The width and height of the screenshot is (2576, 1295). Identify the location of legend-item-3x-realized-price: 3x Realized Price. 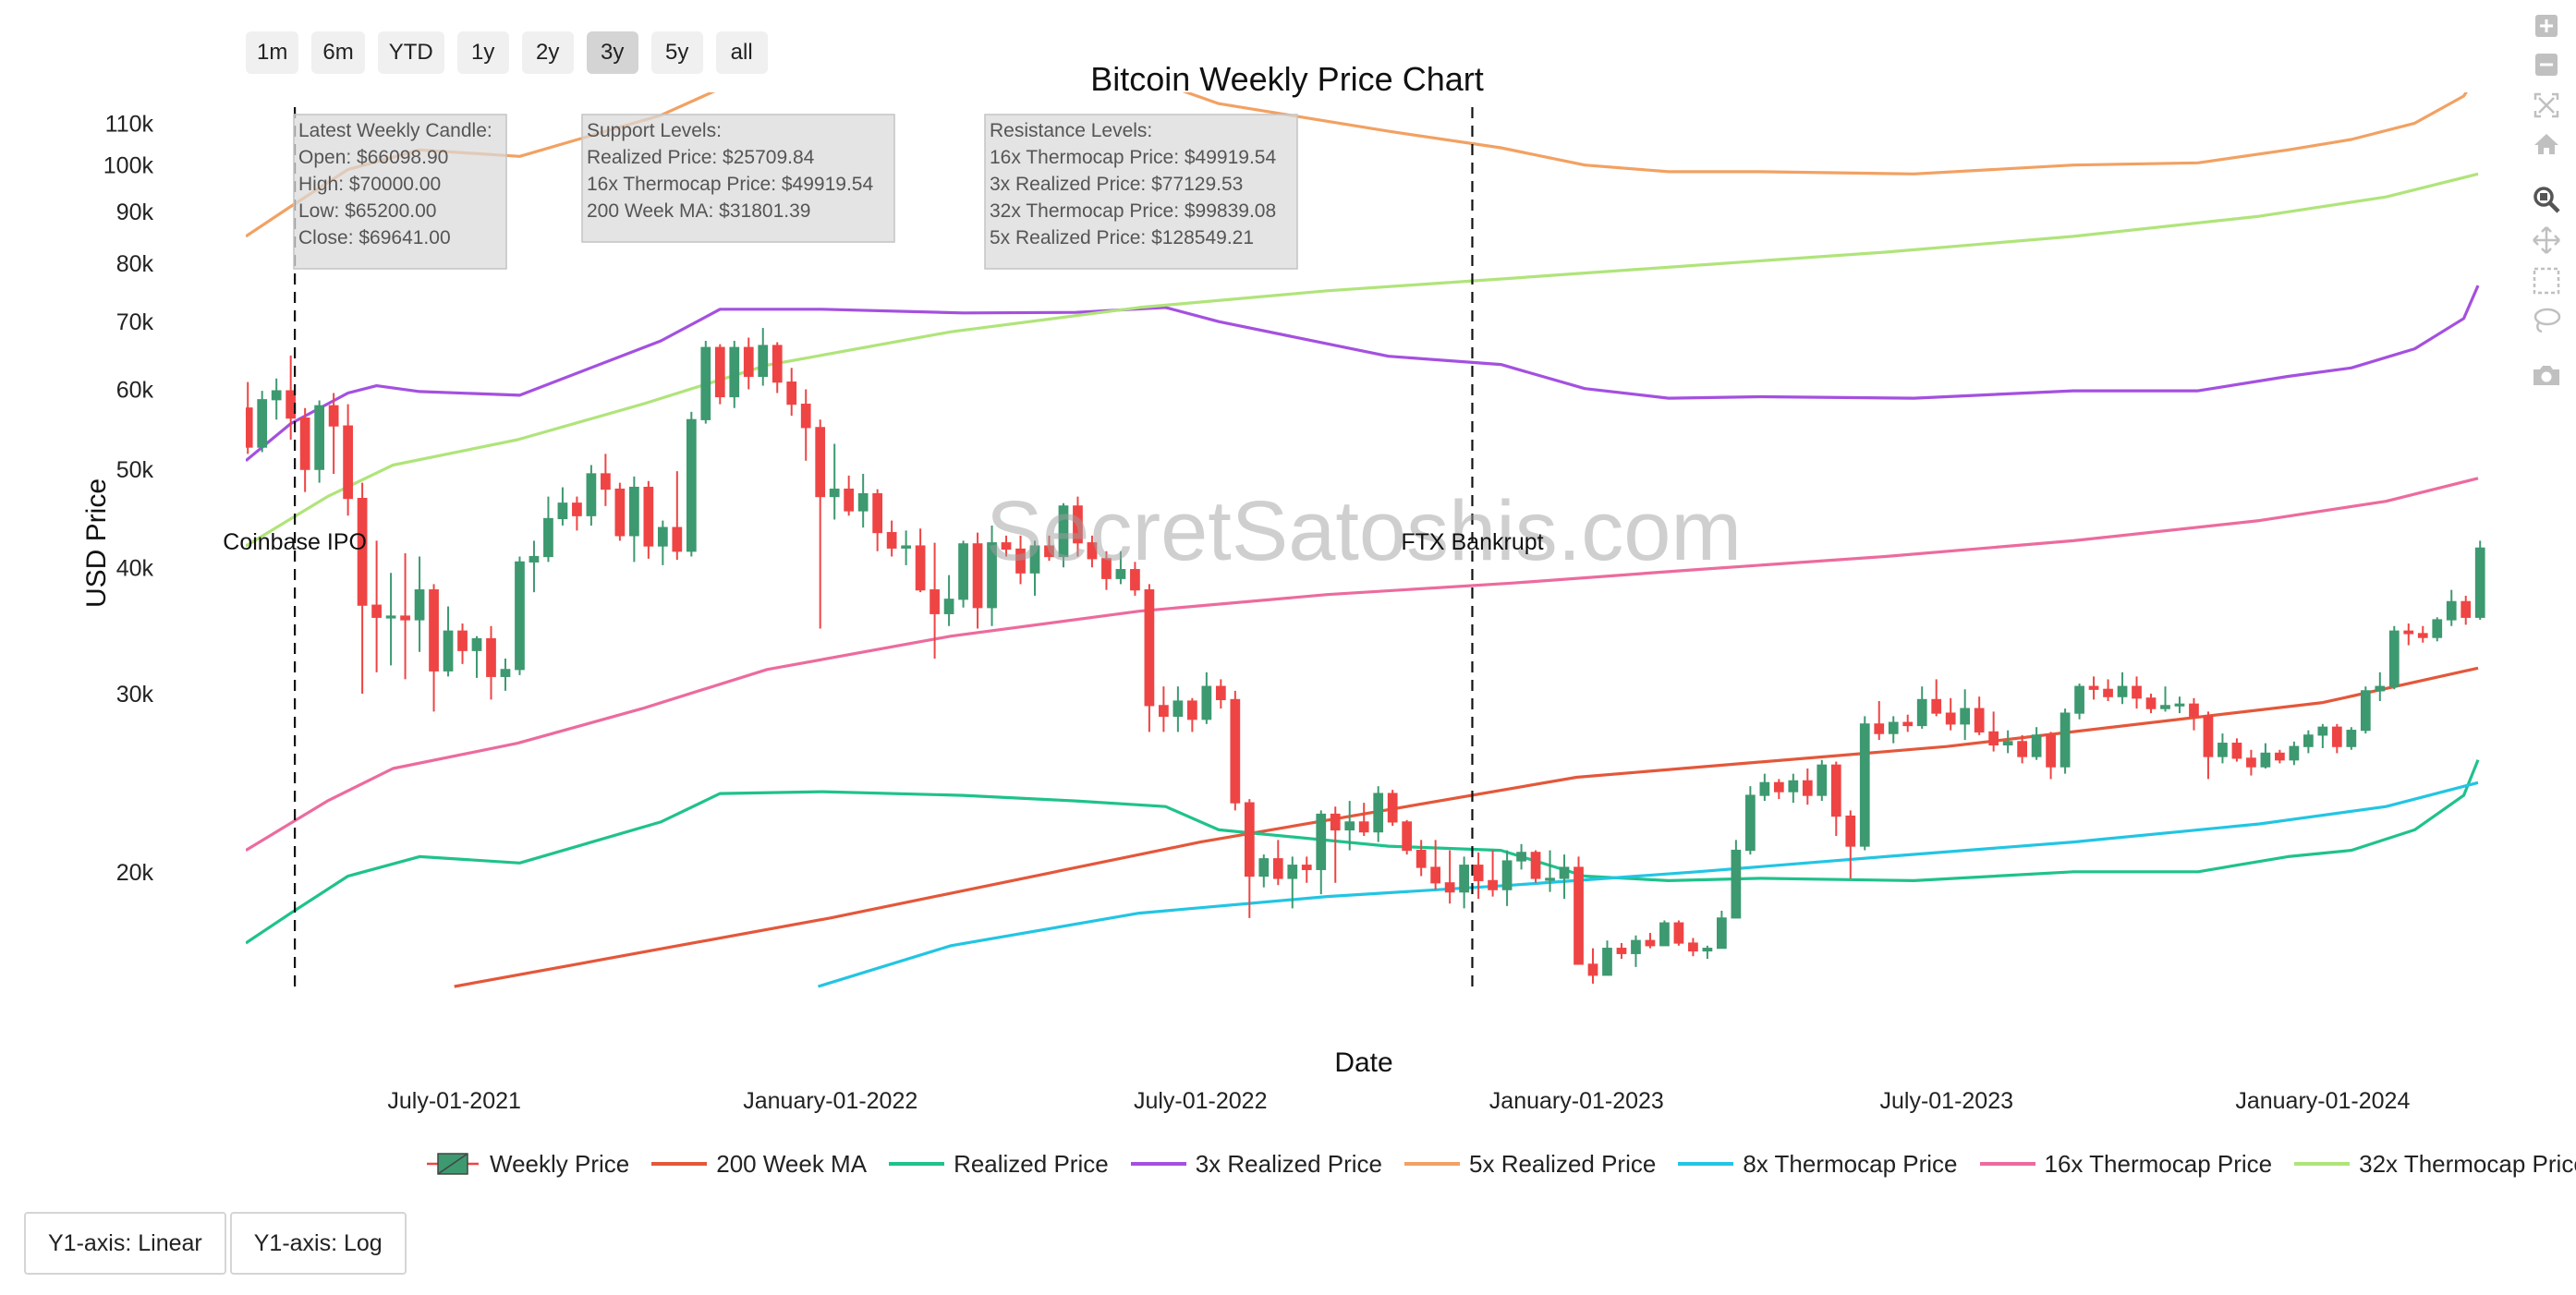
(1256, 1164).